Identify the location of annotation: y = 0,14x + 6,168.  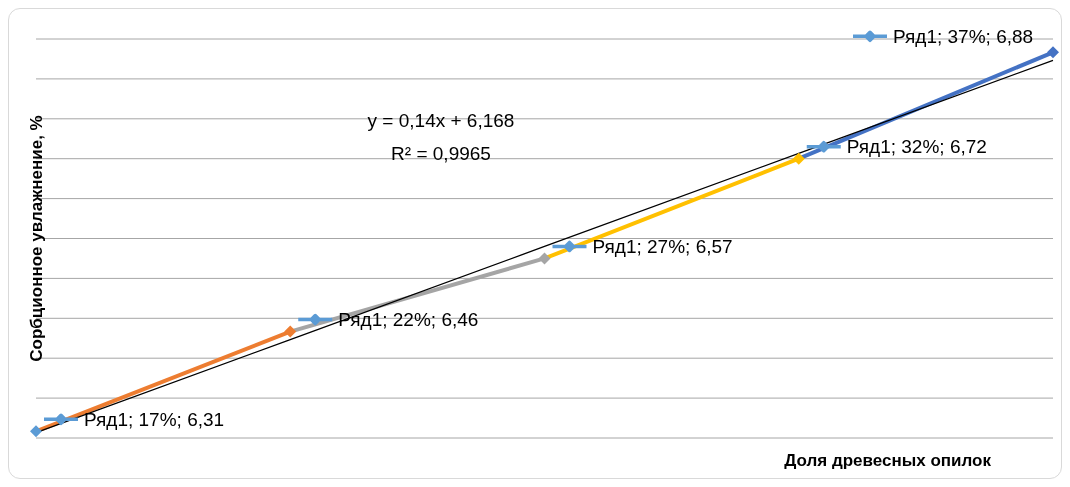
(441, 120).